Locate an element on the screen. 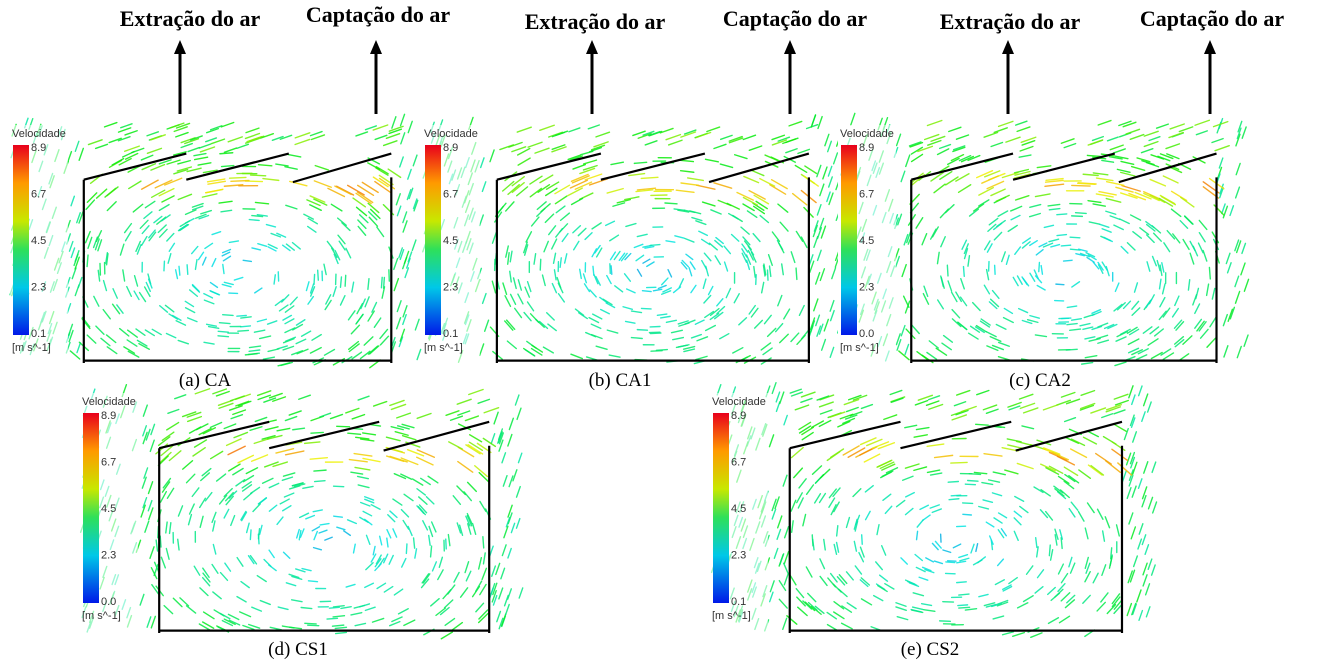 This screenshot has width=1321, height=664. legend-title: Velocidade is located at coordinates (739, 402).